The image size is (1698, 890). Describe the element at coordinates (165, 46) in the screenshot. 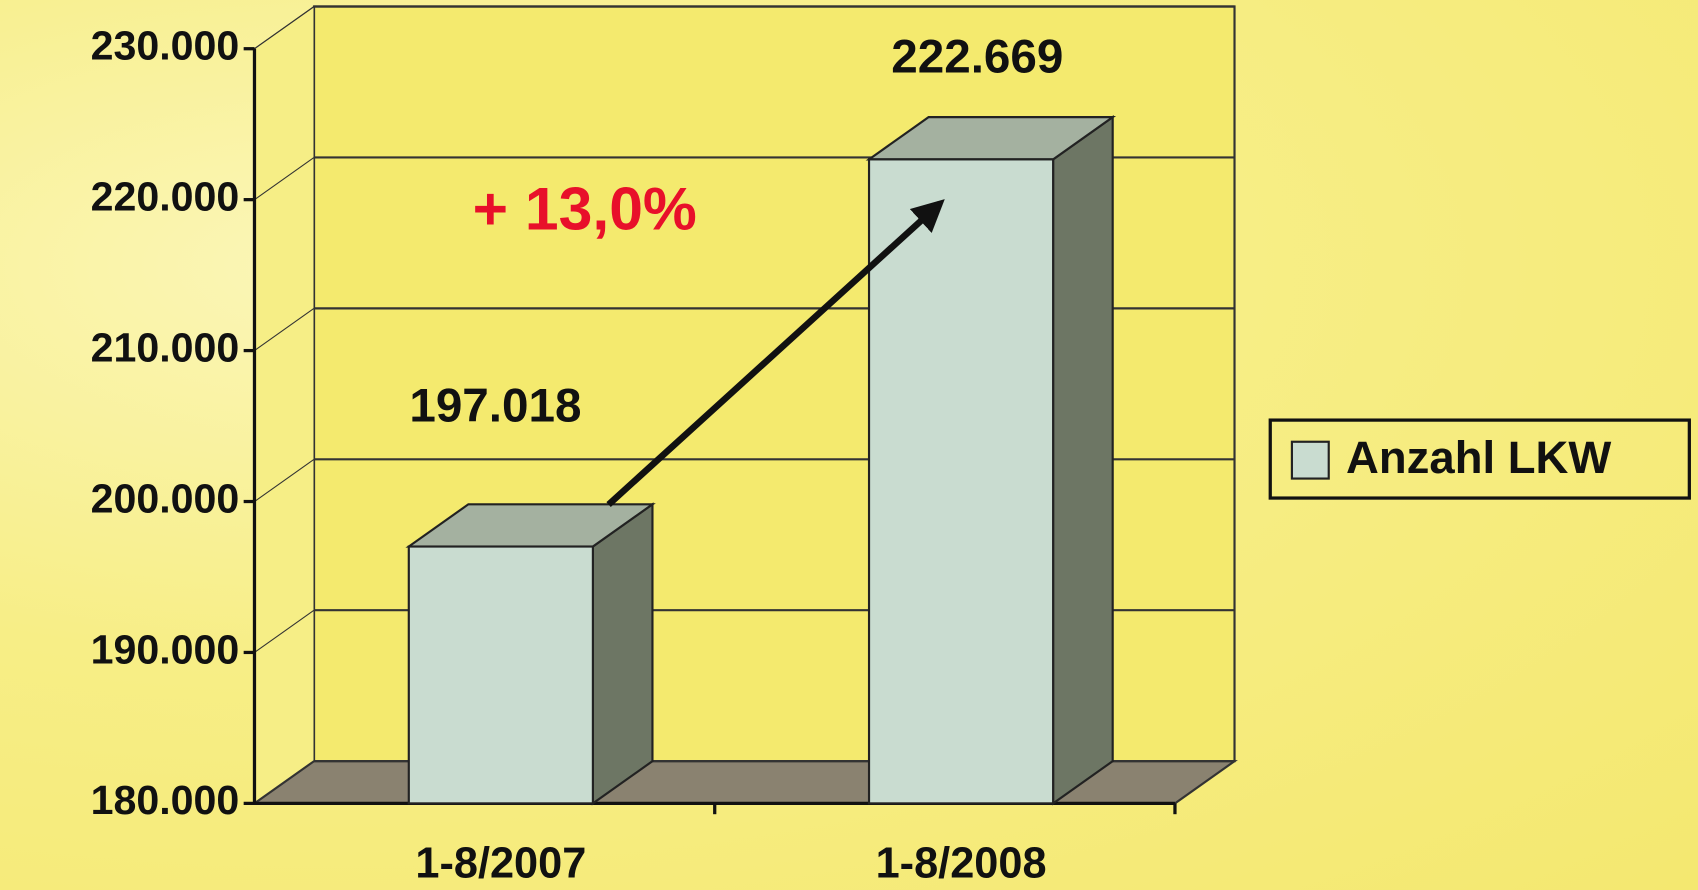

I see `y-tick-label: 230.000` at that location.